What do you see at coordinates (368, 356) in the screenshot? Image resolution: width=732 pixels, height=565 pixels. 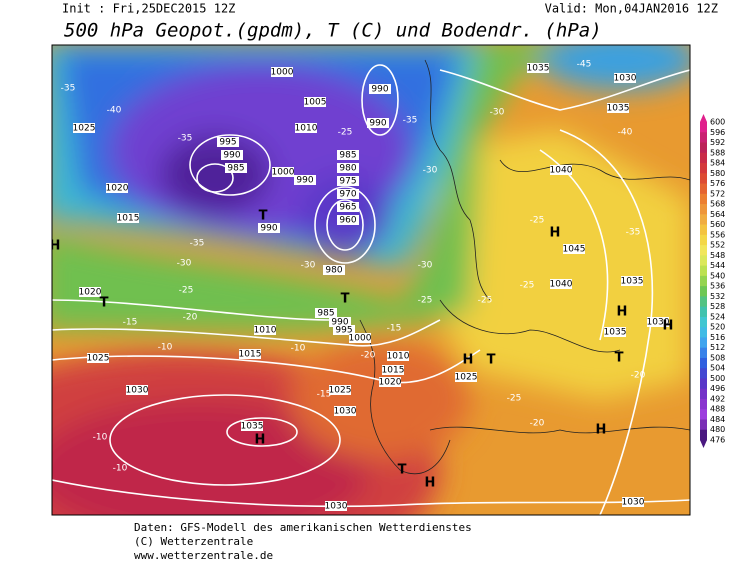 I see `temperature-label: -20` at bounding box center [368, 356].